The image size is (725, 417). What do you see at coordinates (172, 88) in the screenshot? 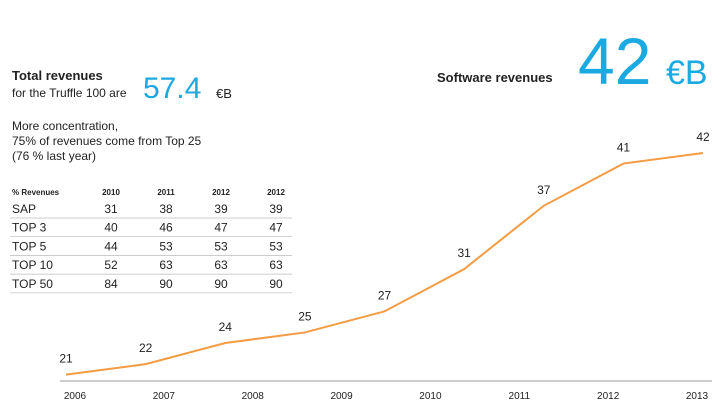
I see `total-value: 57.4` at bounding box center [172, 88].